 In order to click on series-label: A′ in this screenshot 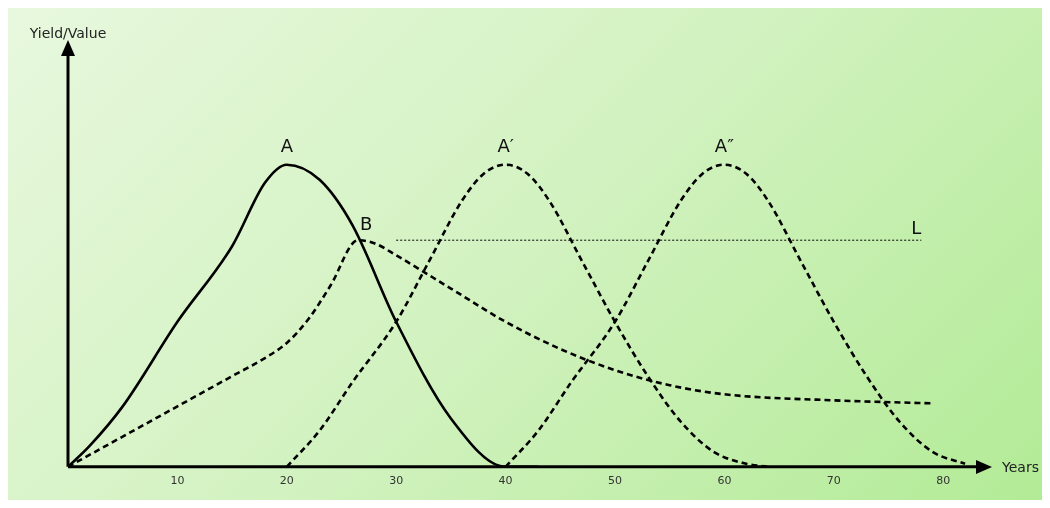, I will do `click(505, 146)`.